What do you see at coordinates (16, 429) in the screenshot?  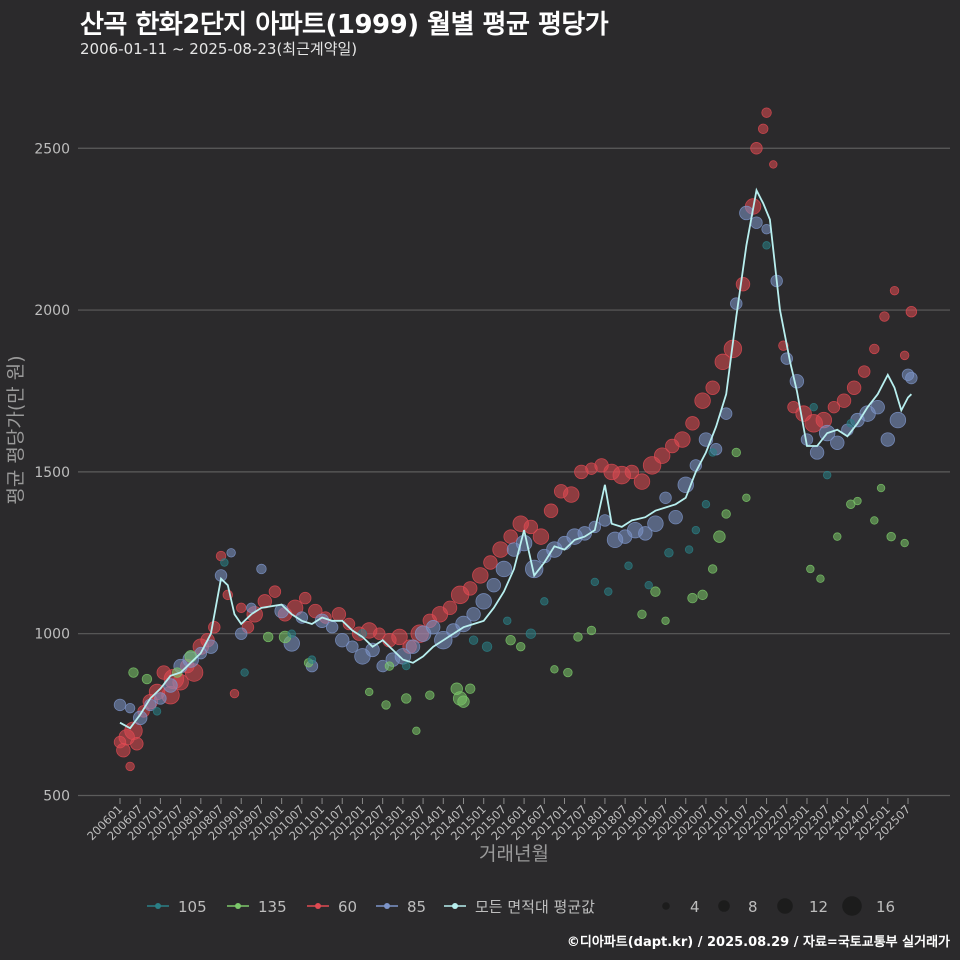 I see `y-axis-label: 평균 평당가(만 원)` at bounding box center [16, 429].